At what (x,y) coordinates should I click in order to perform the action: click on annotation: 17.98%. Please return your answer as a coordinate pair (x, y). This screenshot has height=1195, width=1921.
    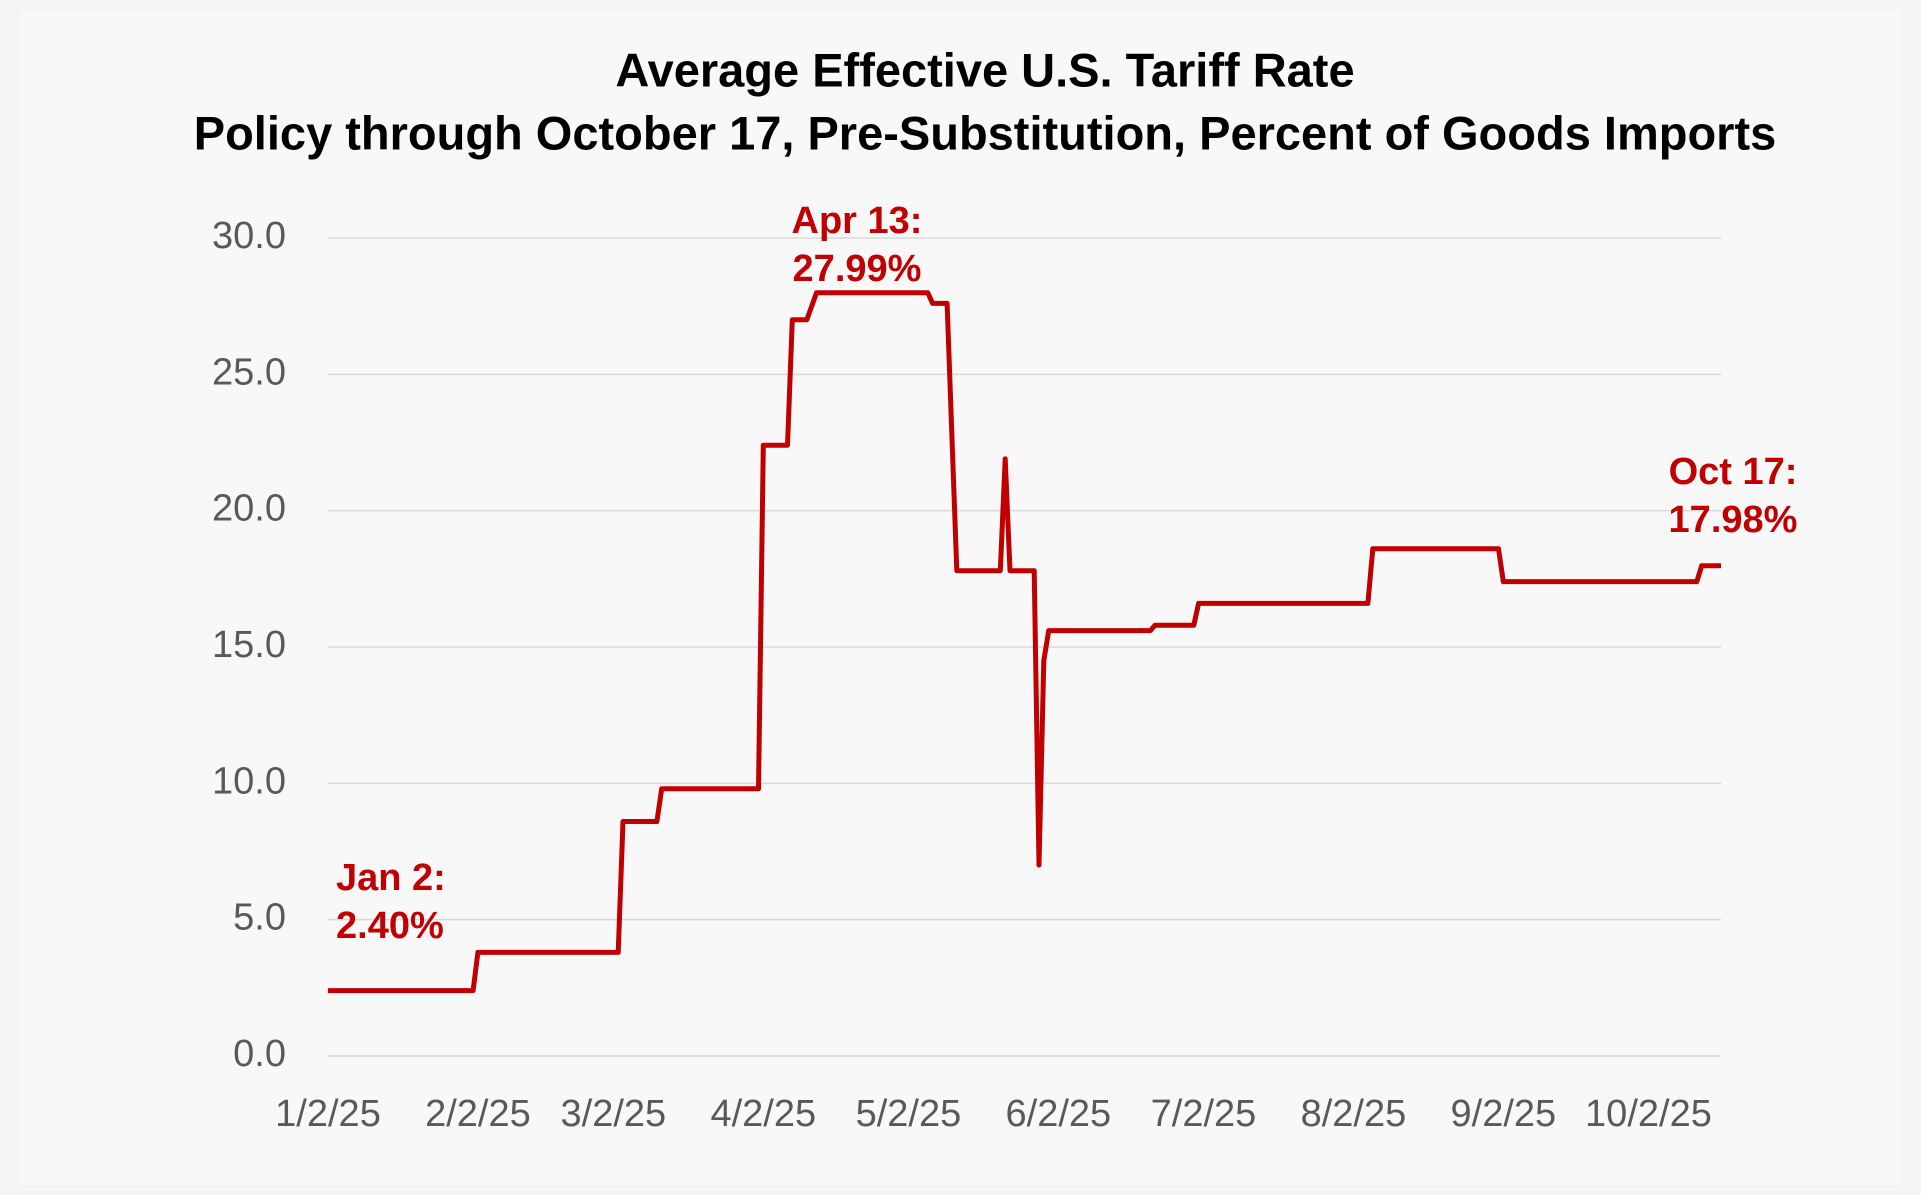
    Looking at the image, I should click on (1733, 520).